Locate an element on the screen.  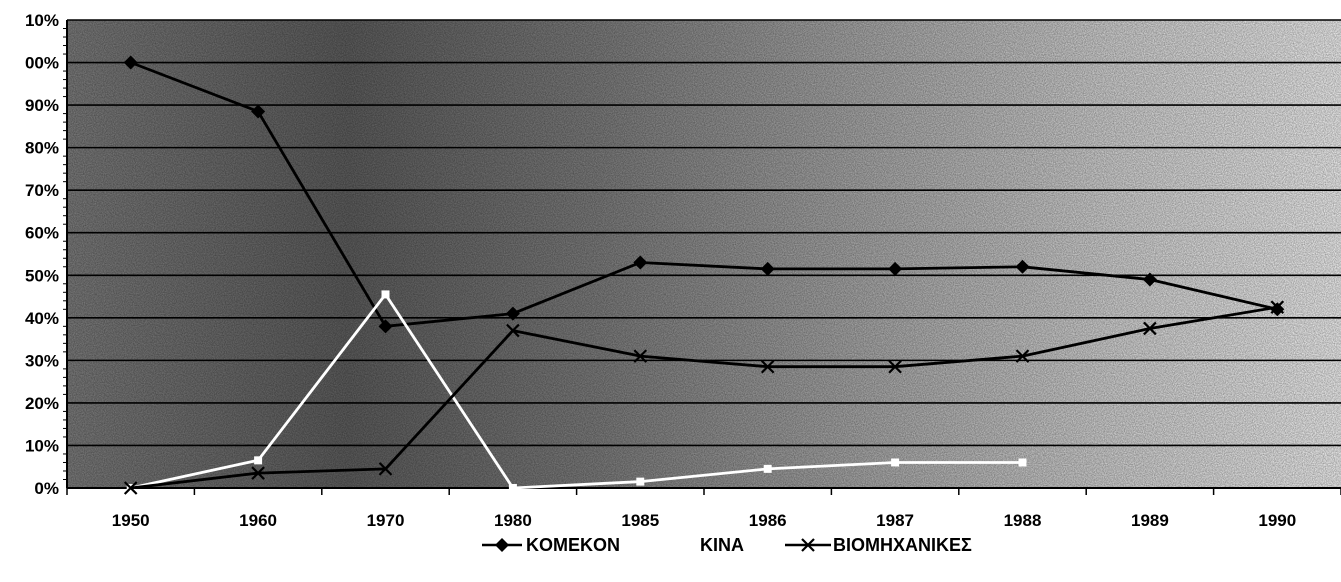
y-tick-label: 80% is located at coordinates (42, 148).